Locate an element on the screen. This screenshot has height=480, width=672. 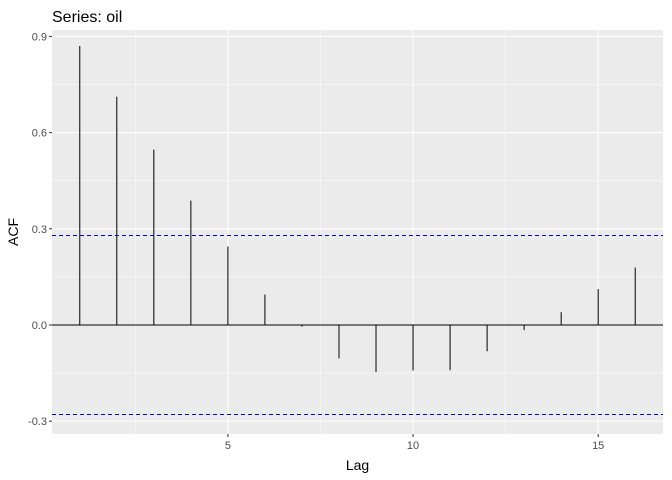
x-axis-ticks: 5 10 15 is located at coordinates (414, 443).